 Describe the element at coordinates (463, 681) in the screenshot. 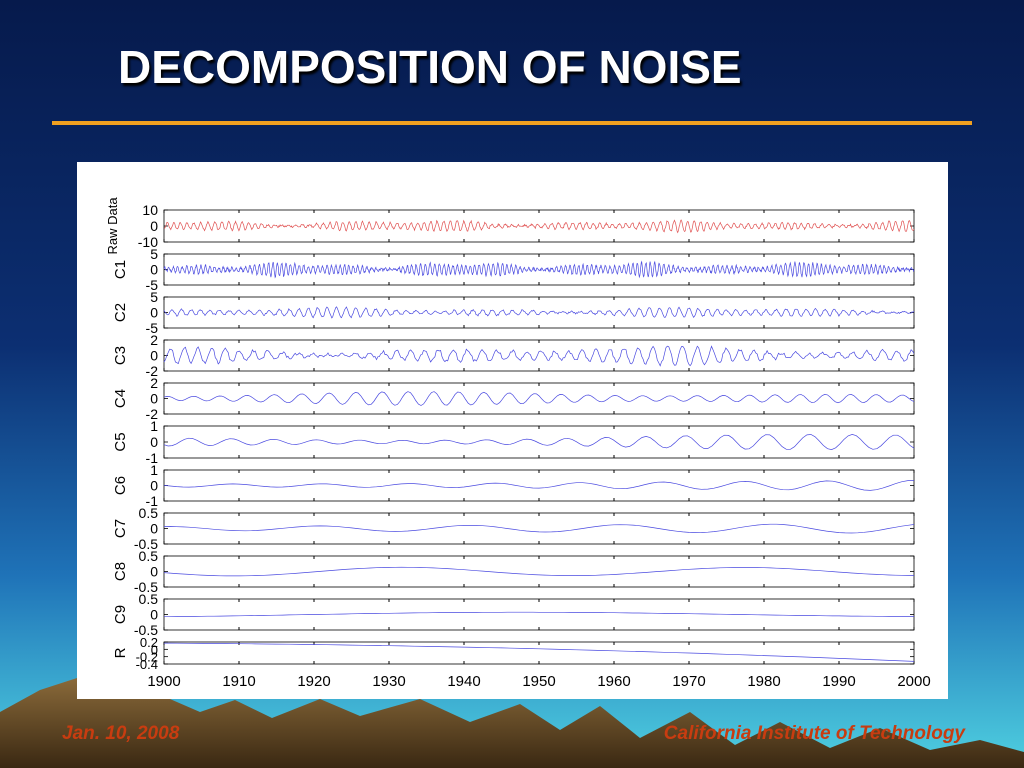

I see `x-tick-label: 1940` at that location.